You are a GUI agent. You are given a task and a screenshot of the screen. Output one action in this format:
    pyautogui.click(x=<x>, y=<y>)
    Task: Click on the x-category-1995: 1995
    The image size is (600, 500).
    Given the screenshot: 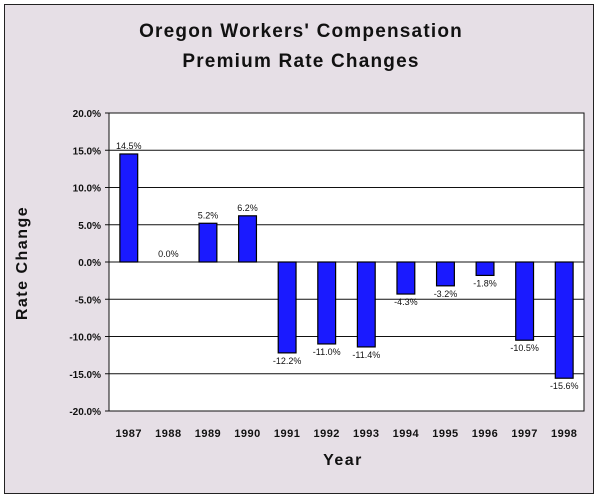 What is the action you would take?
    pyautogui.click(x=445, y=434)
    